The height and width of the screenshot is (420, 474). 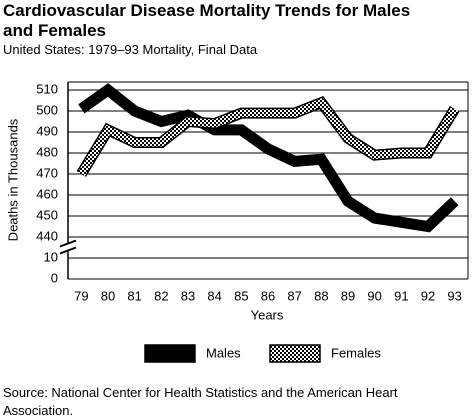 I want to click on y-tick-label: 0, so click(x=54, y=277).